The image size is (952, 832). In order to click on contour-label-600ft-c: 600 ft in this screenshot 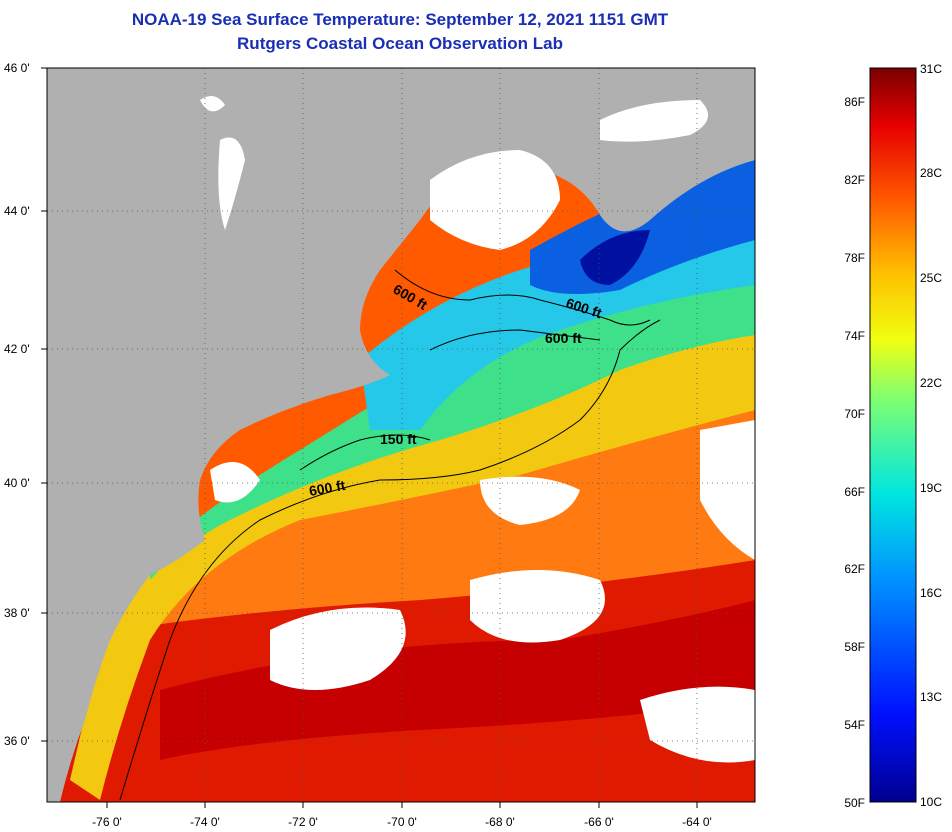, I will do `click(563, 338)`.